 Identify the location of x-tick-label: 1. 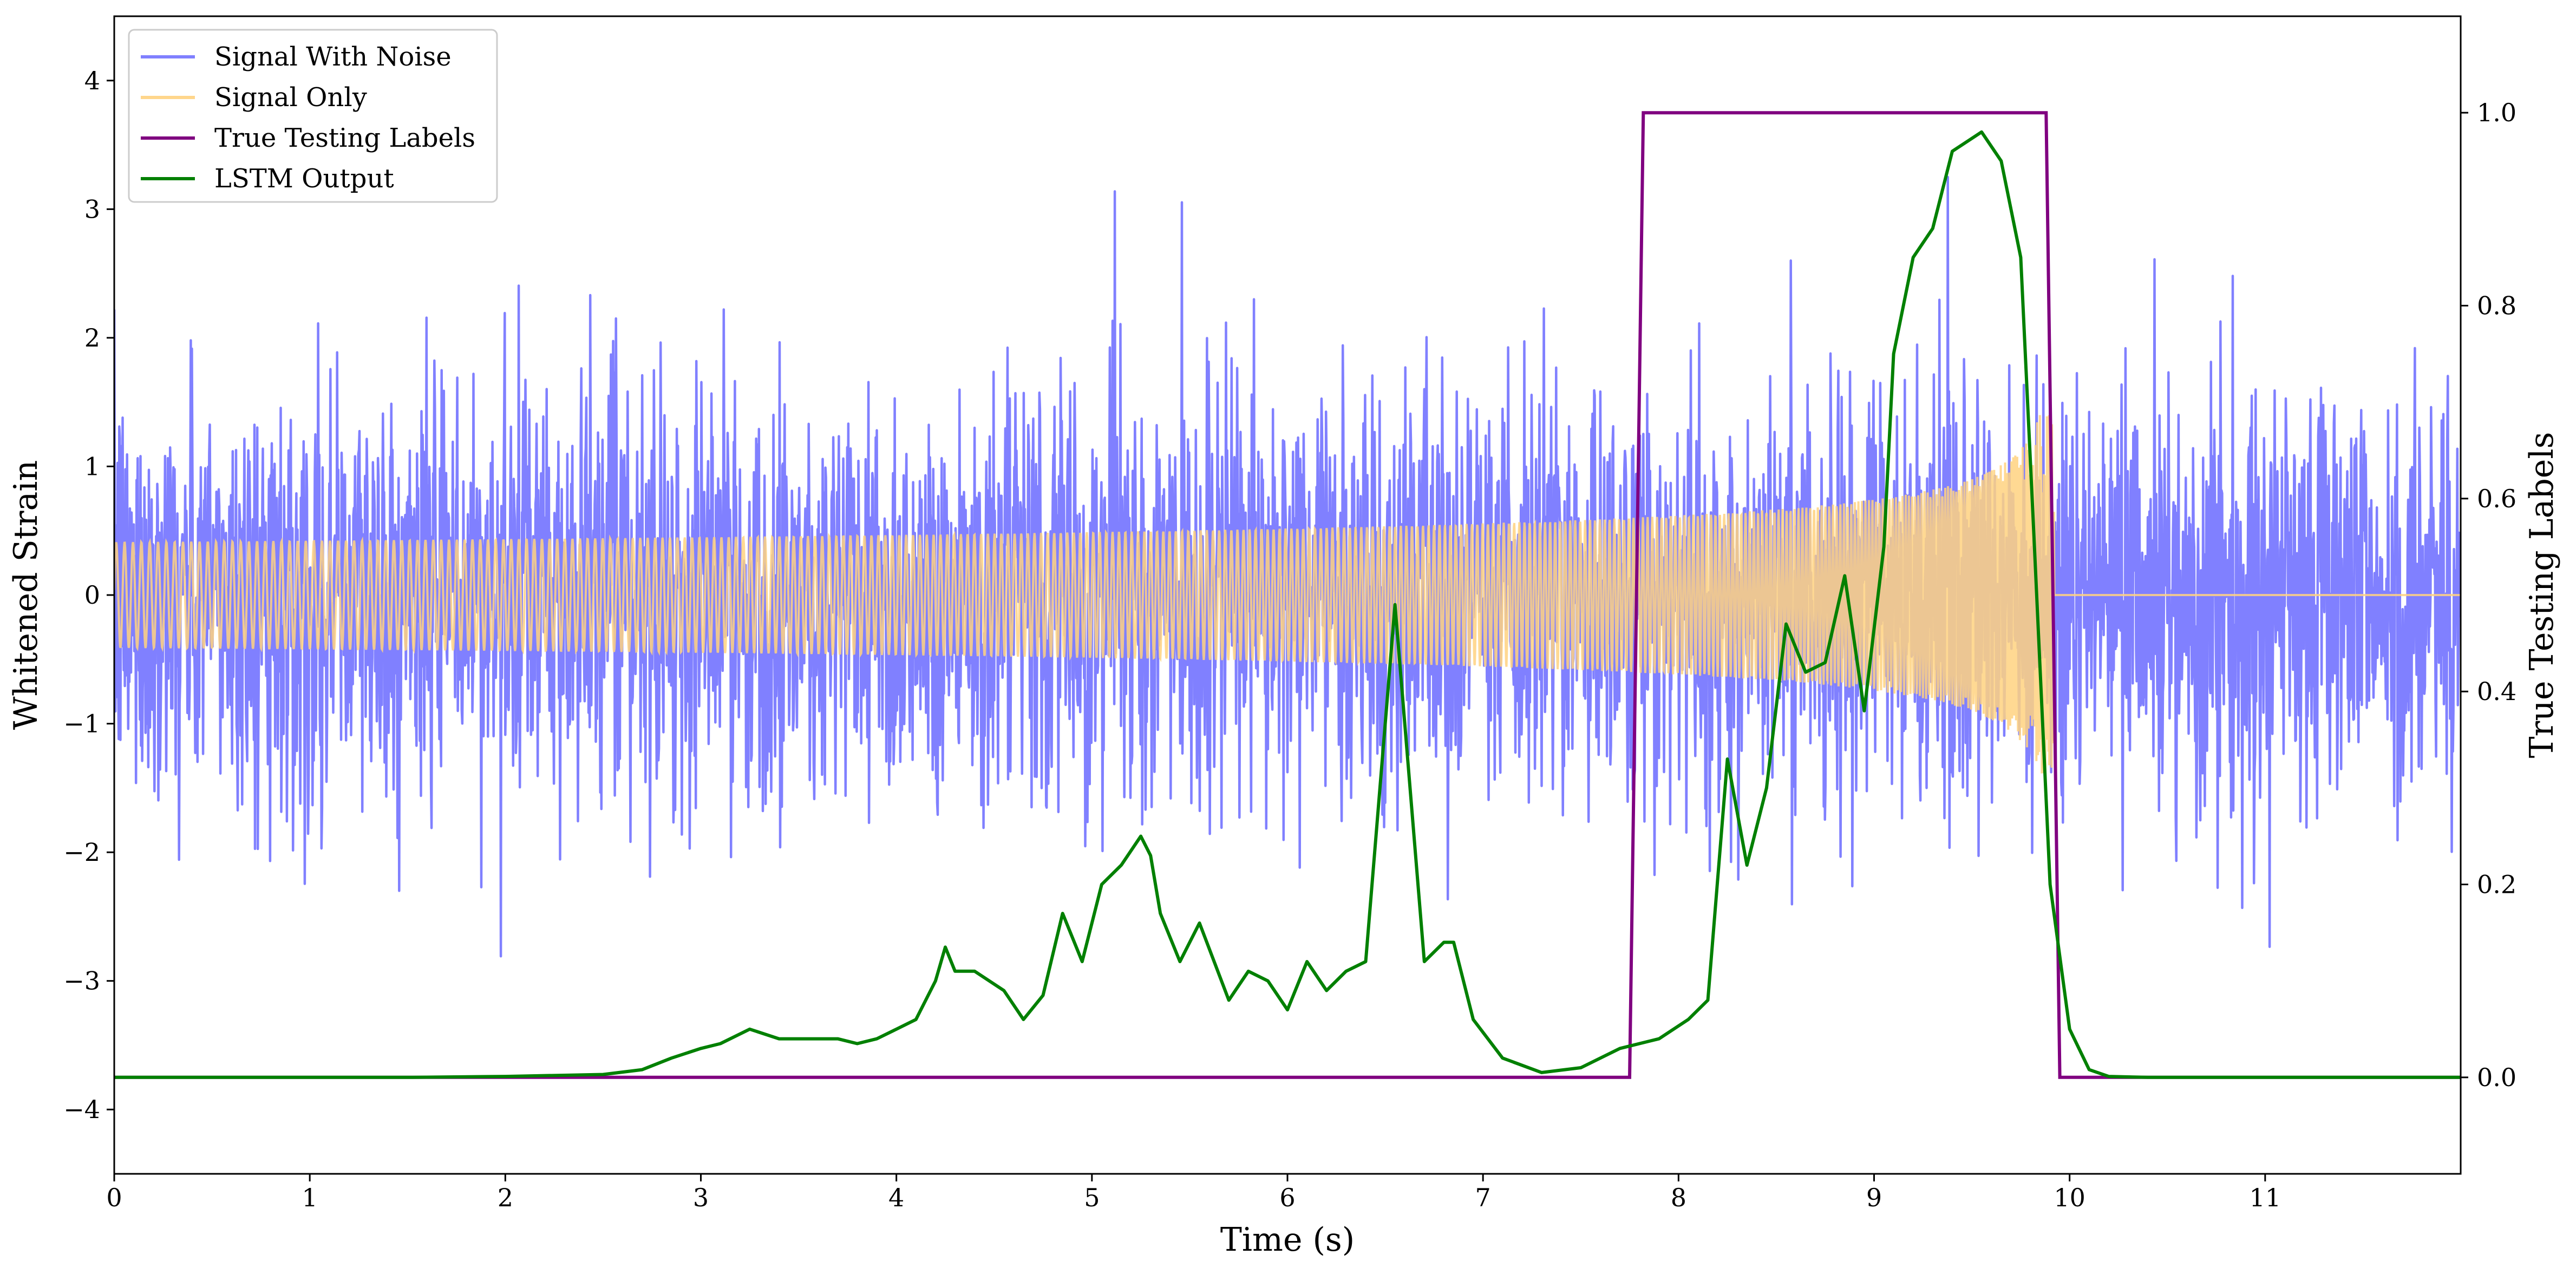
(310, 1197).